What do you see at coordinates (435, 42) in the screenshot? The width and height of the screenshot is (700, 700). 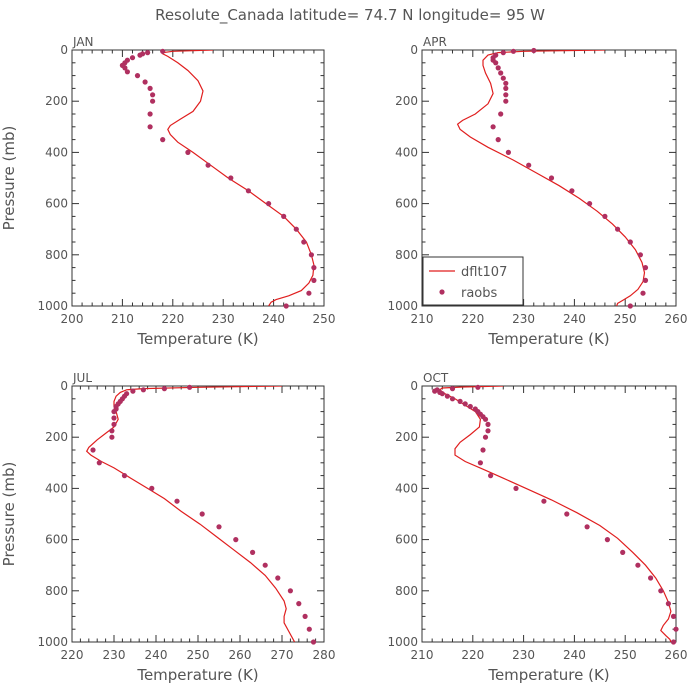 I see `panel-label: APR` at bounding box center [435, 42].